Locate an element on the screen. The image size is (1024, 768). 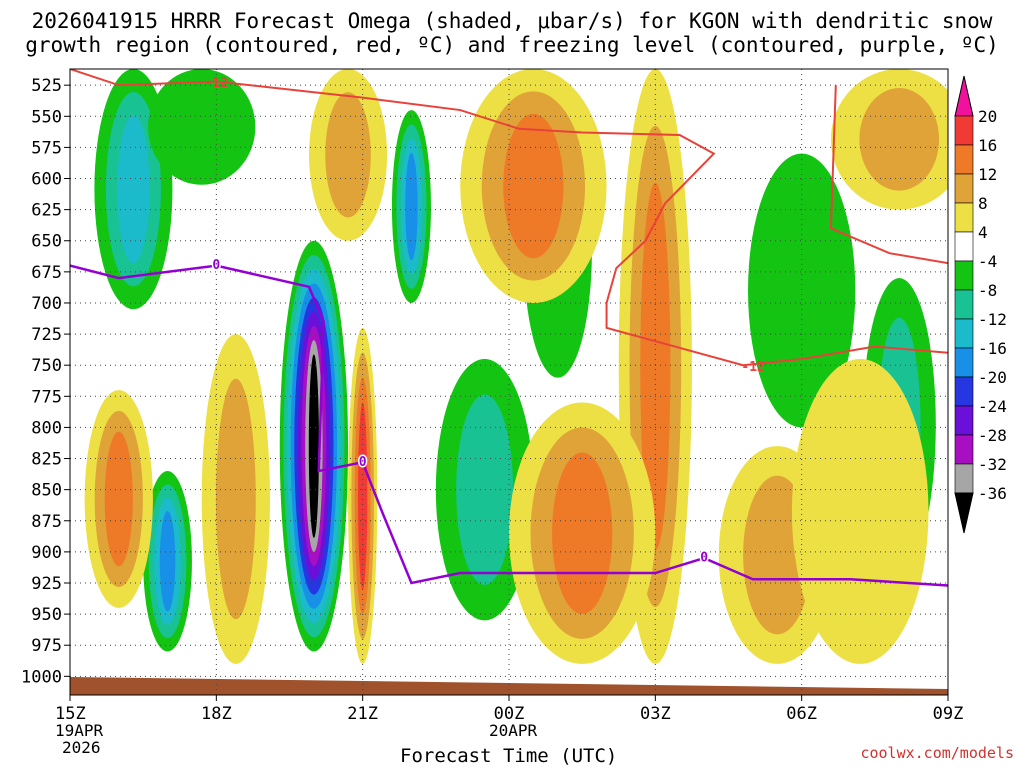
x-tick-label-15Z: 15Z is located at coordinates (70, 714).